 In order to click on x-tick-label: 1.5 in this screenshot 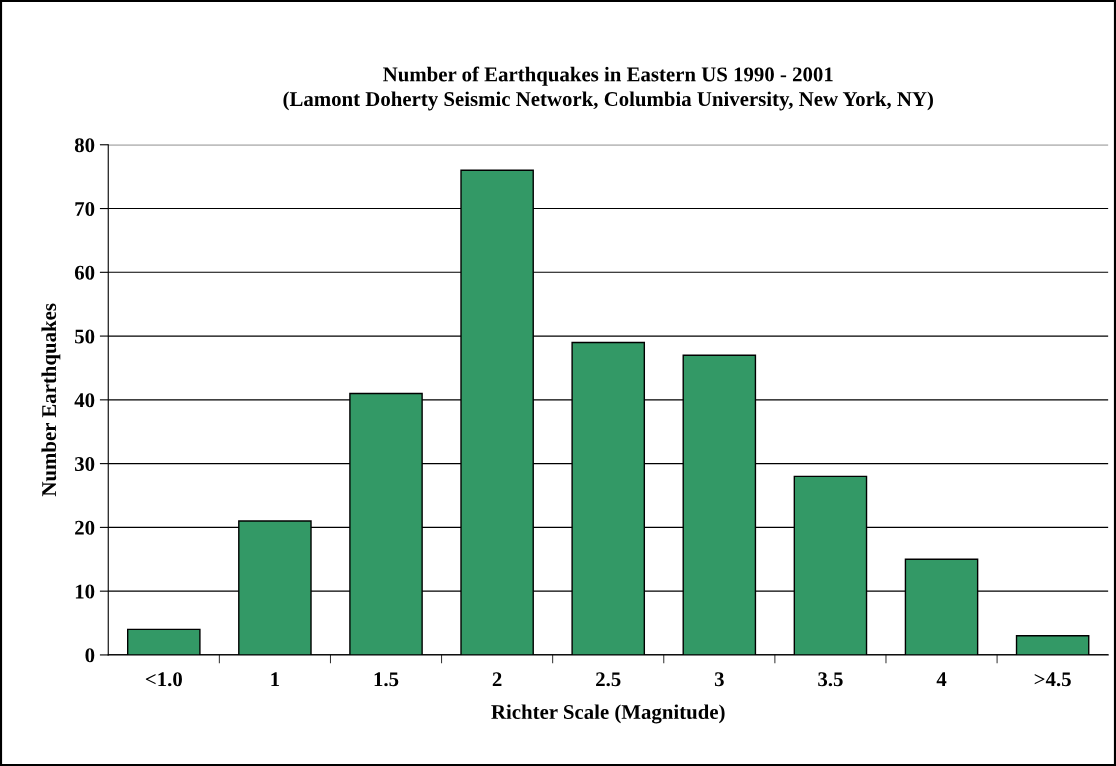, I will do `click(386, 679)`.